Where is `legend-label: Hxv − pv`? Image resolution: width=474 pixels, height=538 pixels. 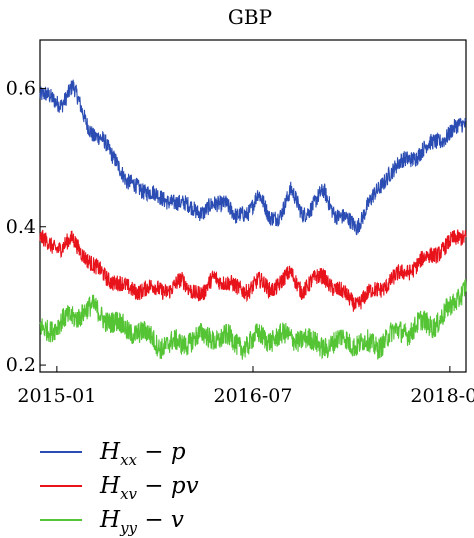 legend-label: Hxv − pv is located at coordinates (149, 488).